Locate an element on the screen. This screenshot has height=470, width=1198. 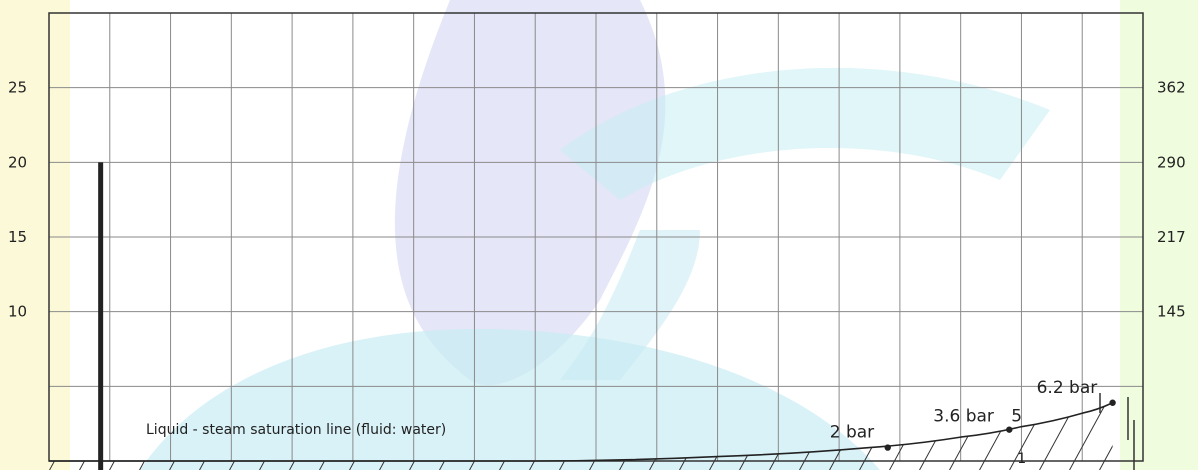
y-tick-label-right: 145 is located at coordinates (1171, 312).